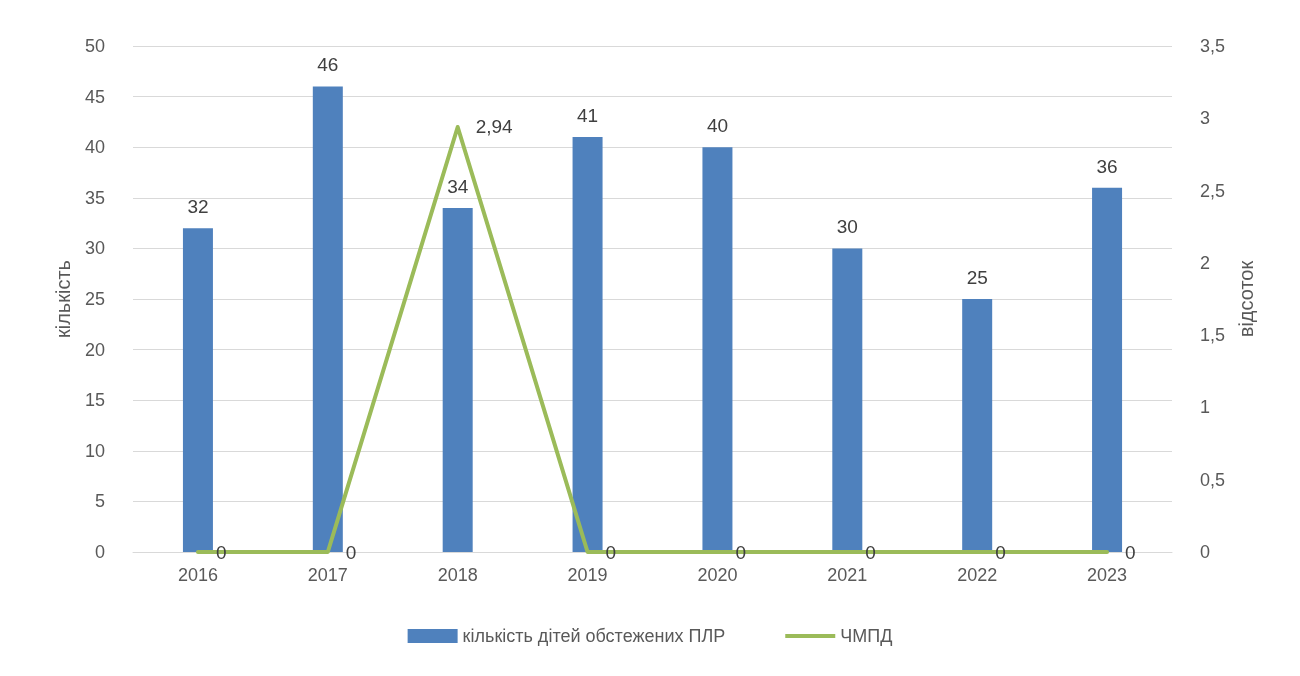 The height and width of the screenshot is (676, 1300). Describe the element at coordinates (1205, 118) in the screenshot. I see `y2-tick-label: 3` at that location.